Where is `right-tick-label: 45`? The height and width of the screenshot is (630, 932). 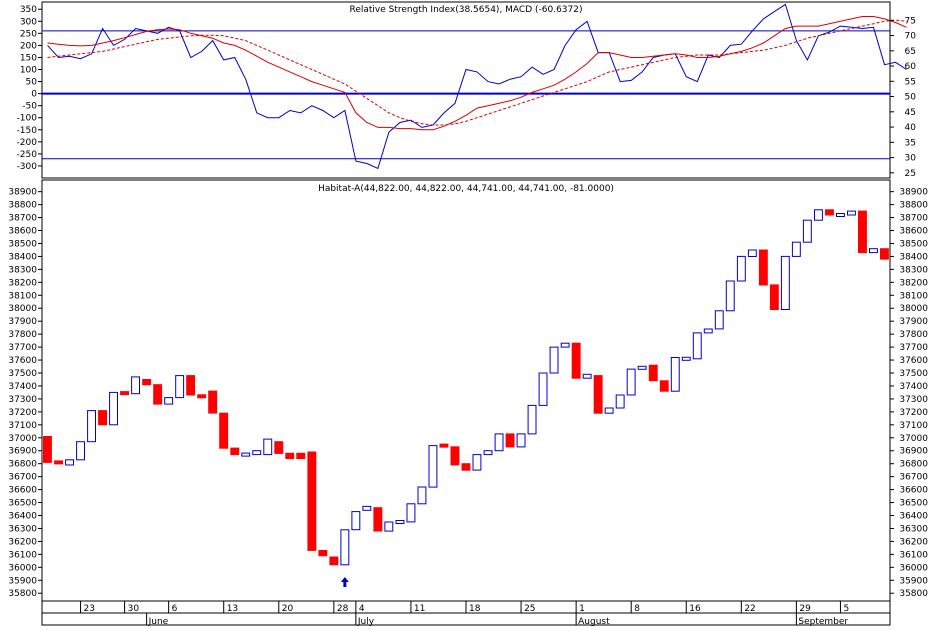 right-tick-label: 45 is located at coordinates (910, 113).